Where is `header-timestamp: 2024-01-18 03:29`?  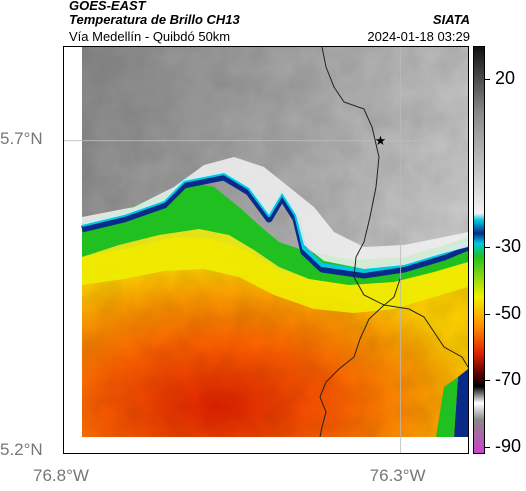 header-timestamp: 2024-01-18 03:29 is located at coordinates (418, 36).